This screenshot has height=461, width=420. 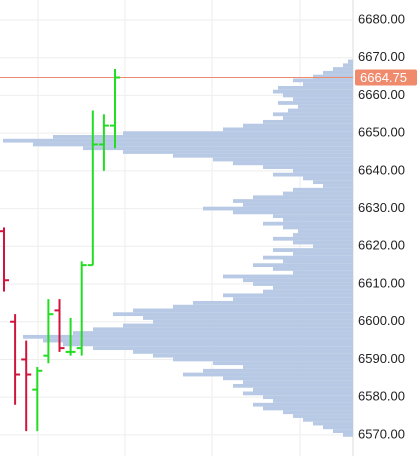 I want to click on y-tick-label: 6650.00, so click(x=381, y=132).